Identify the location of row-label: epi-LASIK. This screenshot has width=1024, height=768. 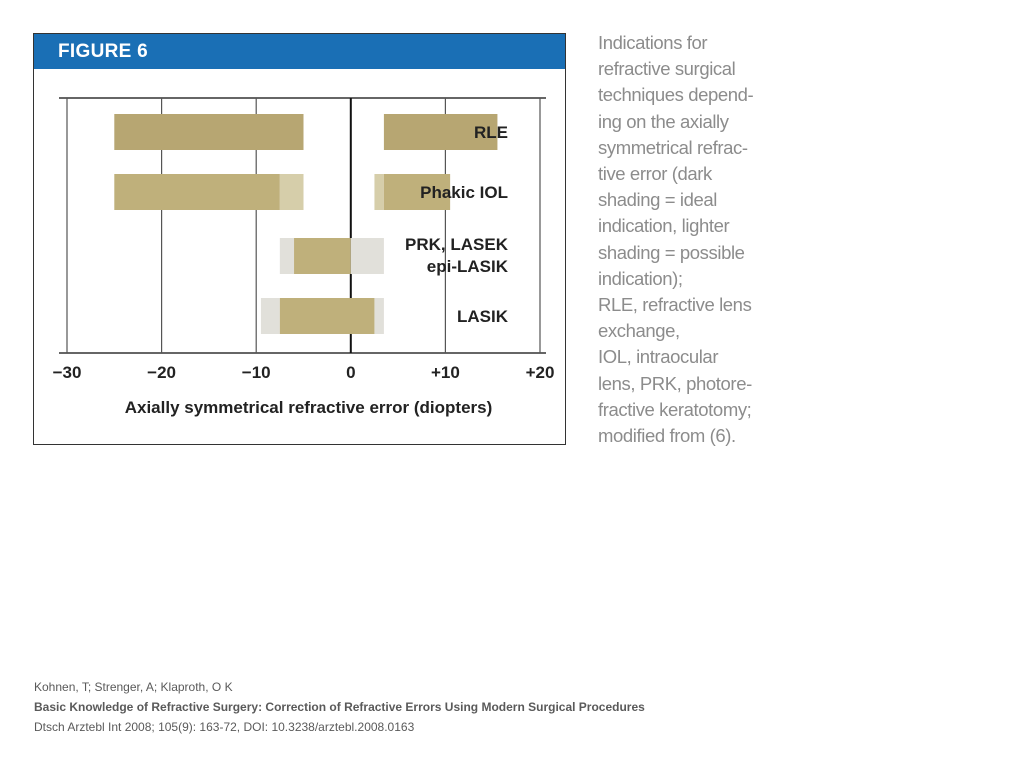
(468, 266).